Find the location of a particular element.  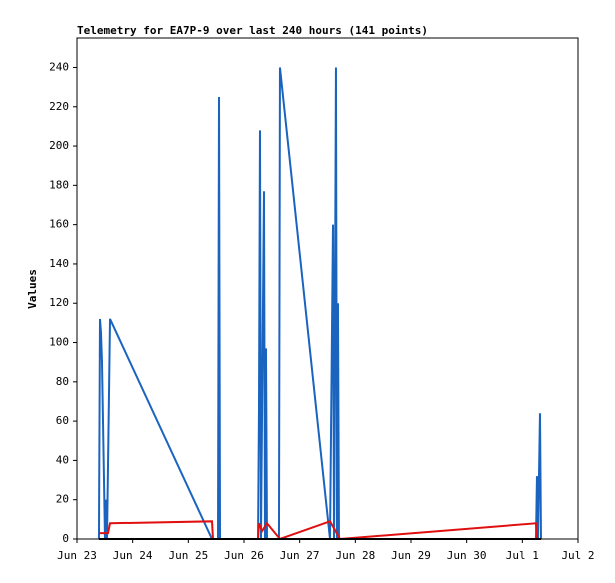

y-tick-label: 220 is located at coordinates (59, 106).